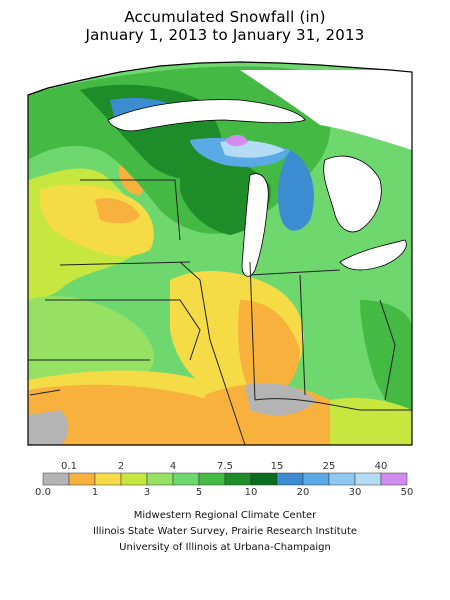 The width and height of the screenshot is (450, 600). What do you see at coordinates (302, 335) in the screenshot?
I see `boundary-in-oh` at bounding box center [302, 335].